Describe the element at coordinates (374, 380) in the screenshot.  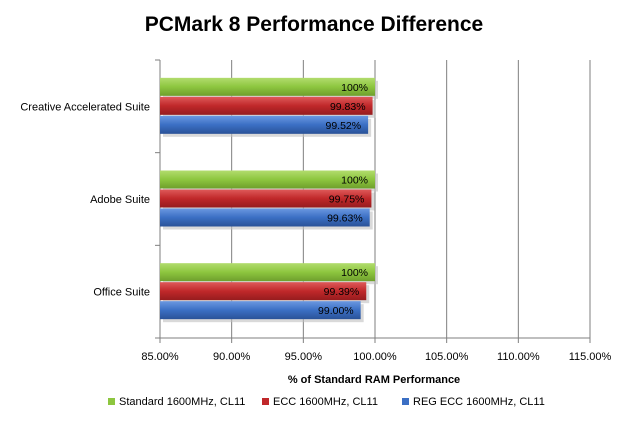
I see `x-axis-label: % of Standard RAM Performance` at that location.